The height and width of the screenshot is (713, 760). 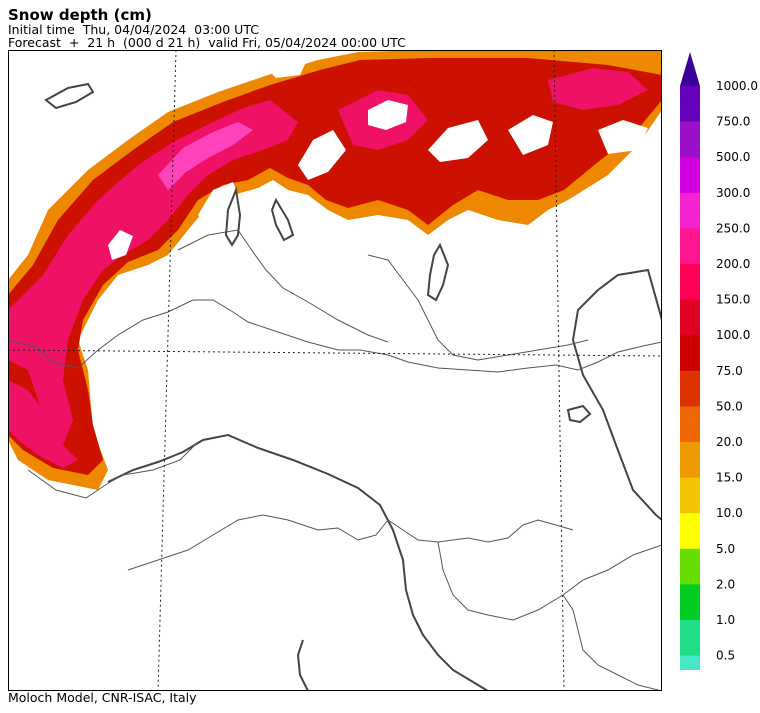 What do you see at coordinates (335, 353) in the screenshot?
I see `parallel-line` at bounding box center [335, 353].